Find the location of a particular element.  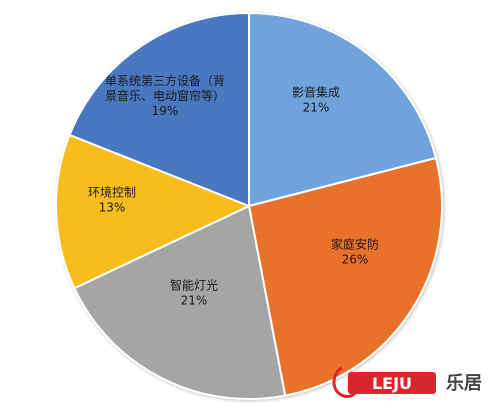

slice-category-label: 单系统第三方设备（背 is located at coordinates (165, 80).